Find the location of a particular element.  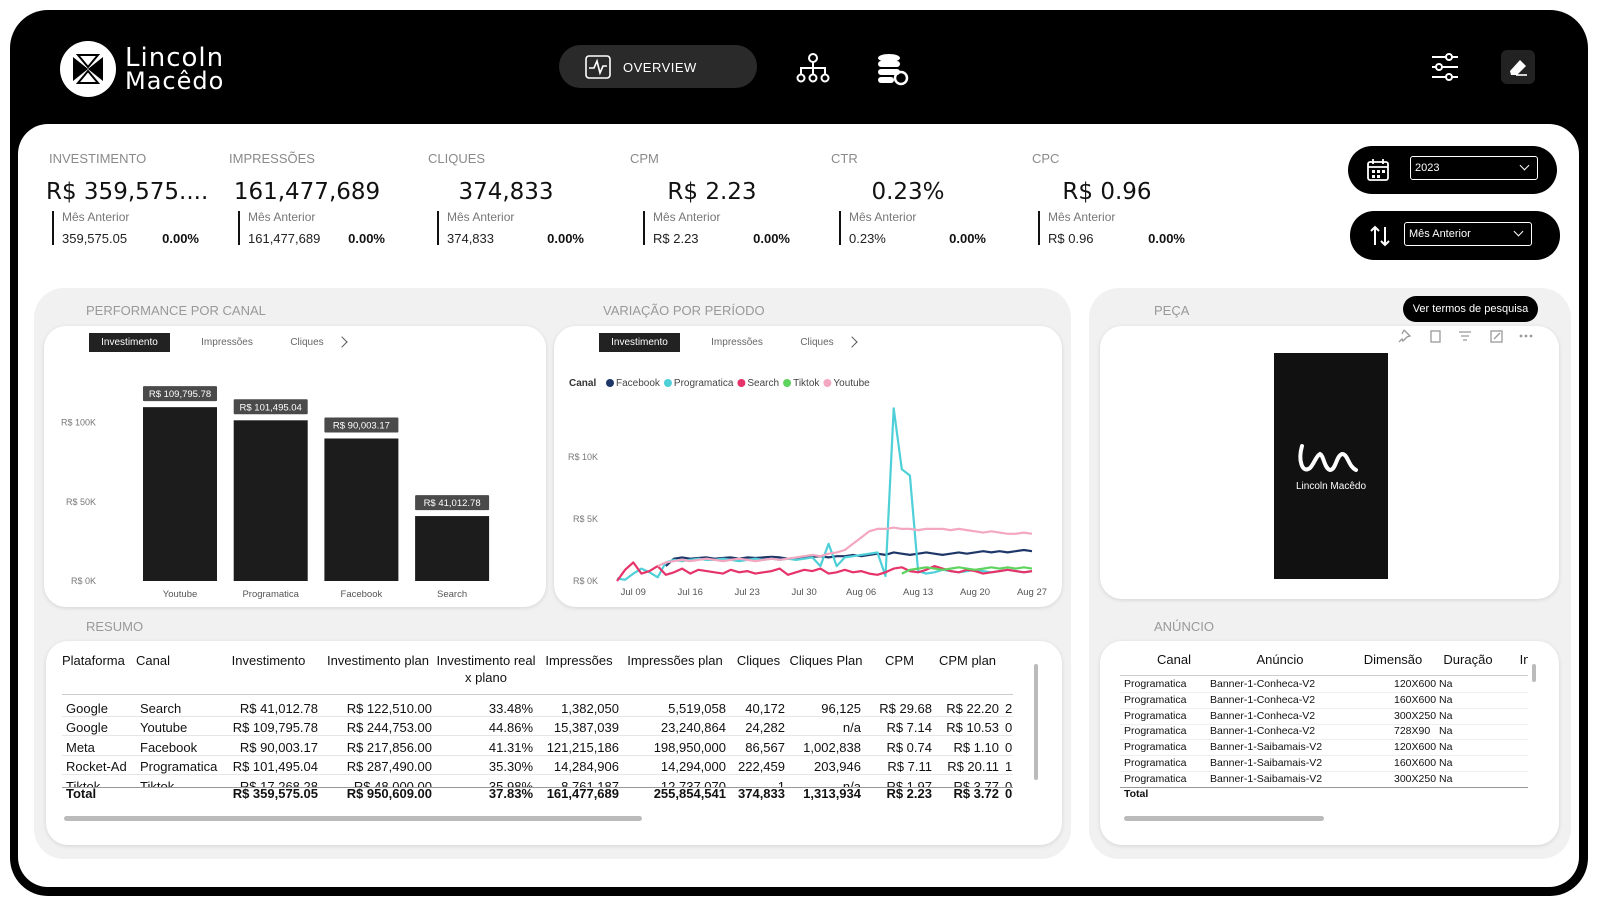

column-header: Anúncio is located at coordinates (1280, 659).